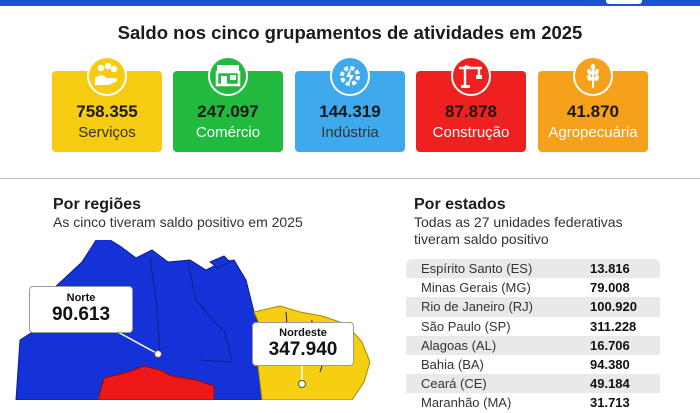 Image resolution: width=700 pixels, height=413 pixels. What do you see at coordinates (460, 204) in the screenshot?
I see `states-title: Por estados` at bounding box center [460, 204].